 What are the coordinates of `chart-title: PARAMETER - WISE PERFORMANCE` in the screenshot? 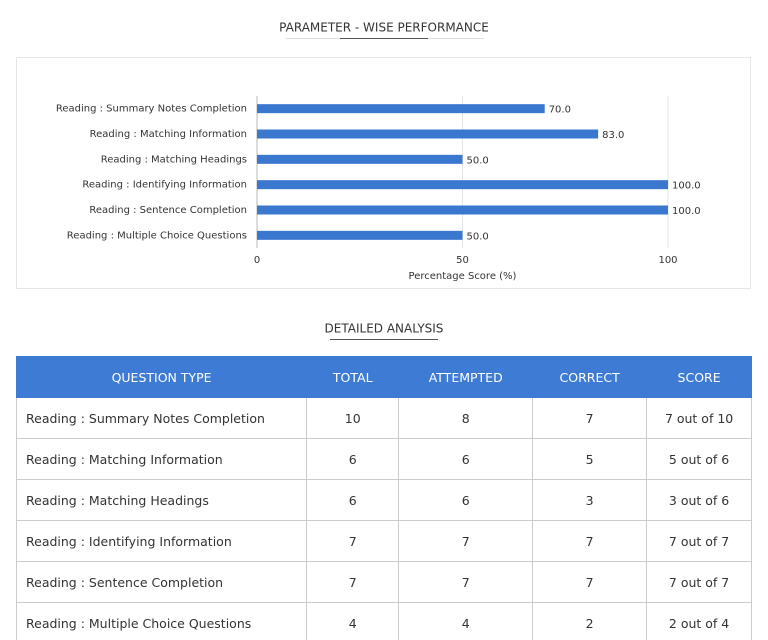 It's located at (384, 28).